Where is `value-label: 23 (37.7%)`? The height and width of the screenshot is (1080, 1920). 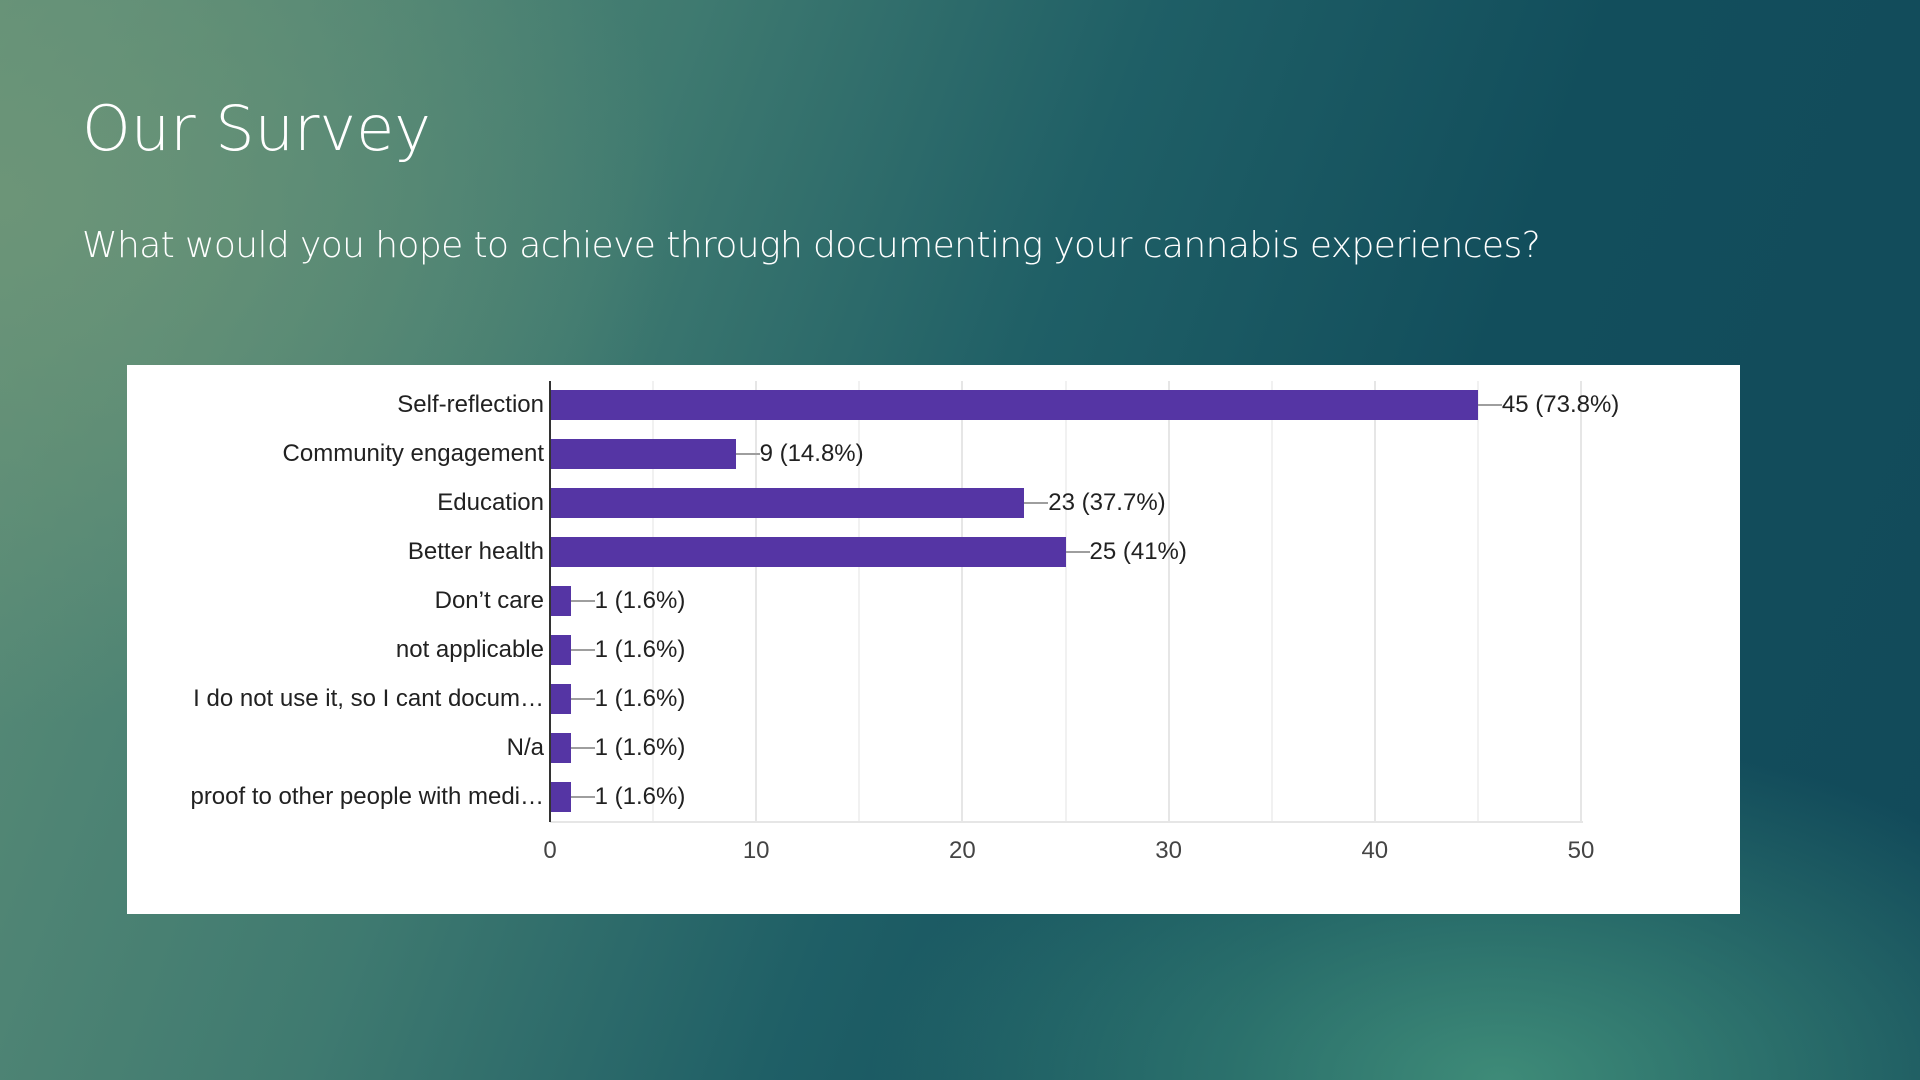 value-label: 23 (37.7%) is located at coordinates (1107, 502).